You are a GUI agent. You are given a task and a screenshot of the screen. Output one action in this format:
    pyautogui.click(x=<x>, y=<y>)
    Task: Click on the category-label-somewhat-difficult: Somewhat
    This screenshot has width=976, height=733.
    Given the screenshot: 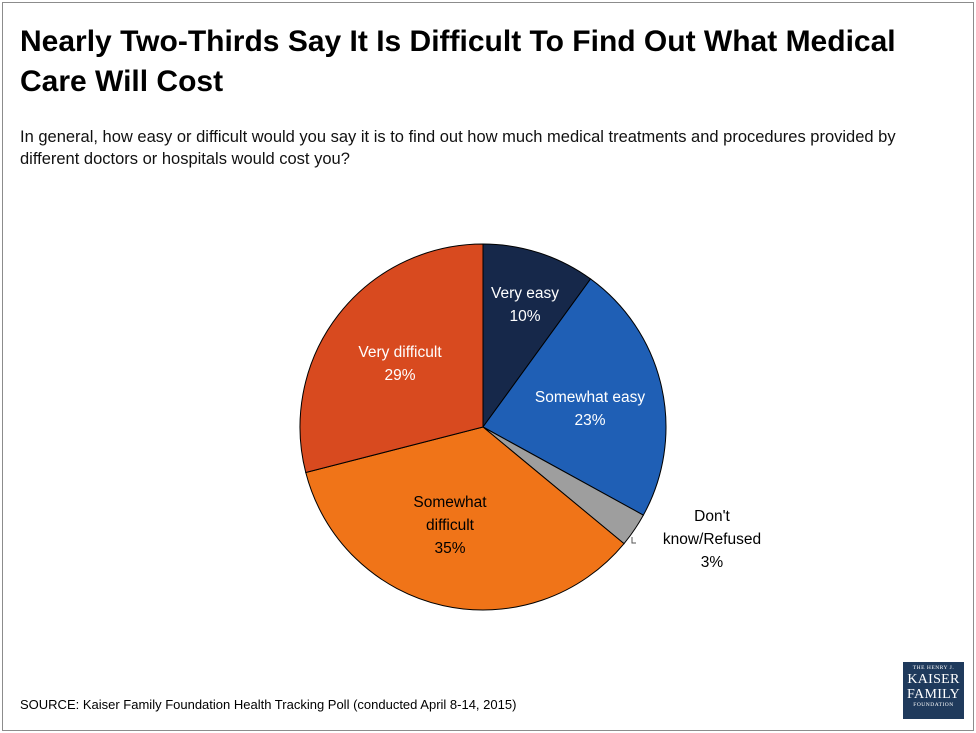 What is the action you would take?
    pyautogui.click(x=450, y=502)
    